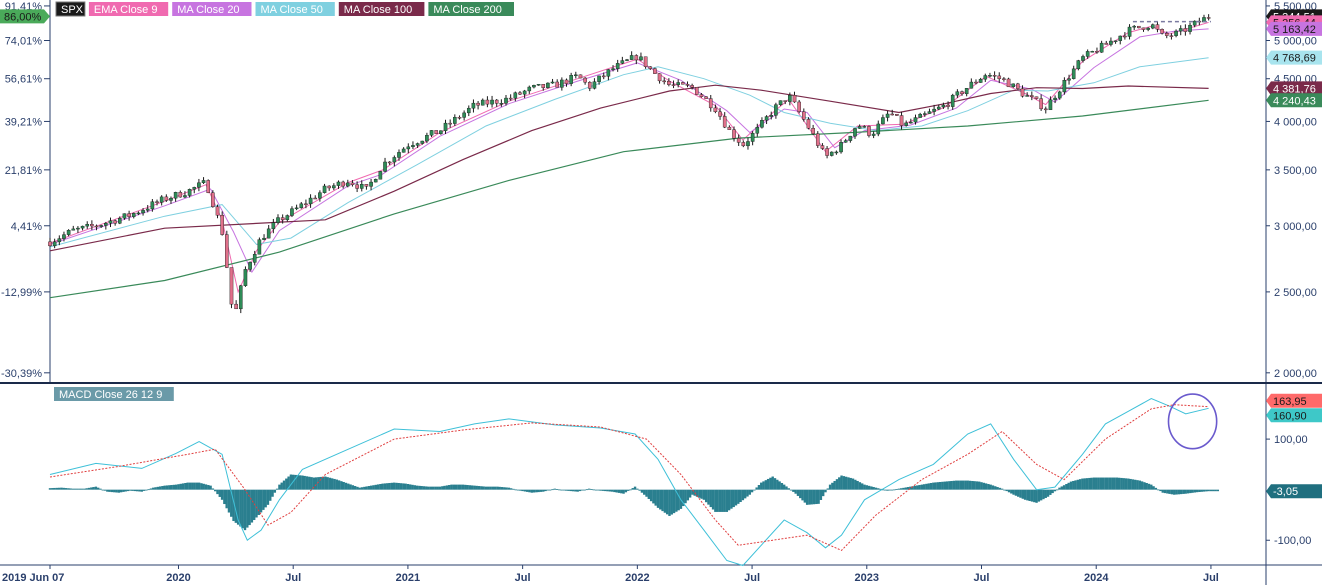  Describe the element at coordinates (295, 9) in the screenshot. I see `legend-item-3: MA Close 50` at that location.